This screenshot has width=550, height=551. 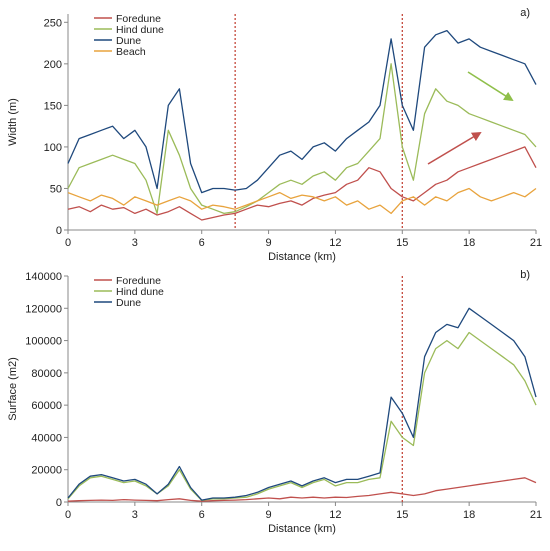 What do you see at coordinates (490, 86) in the screenshot?
I see `trend-arrow-hind-dune` at bounding box center [490, 86].